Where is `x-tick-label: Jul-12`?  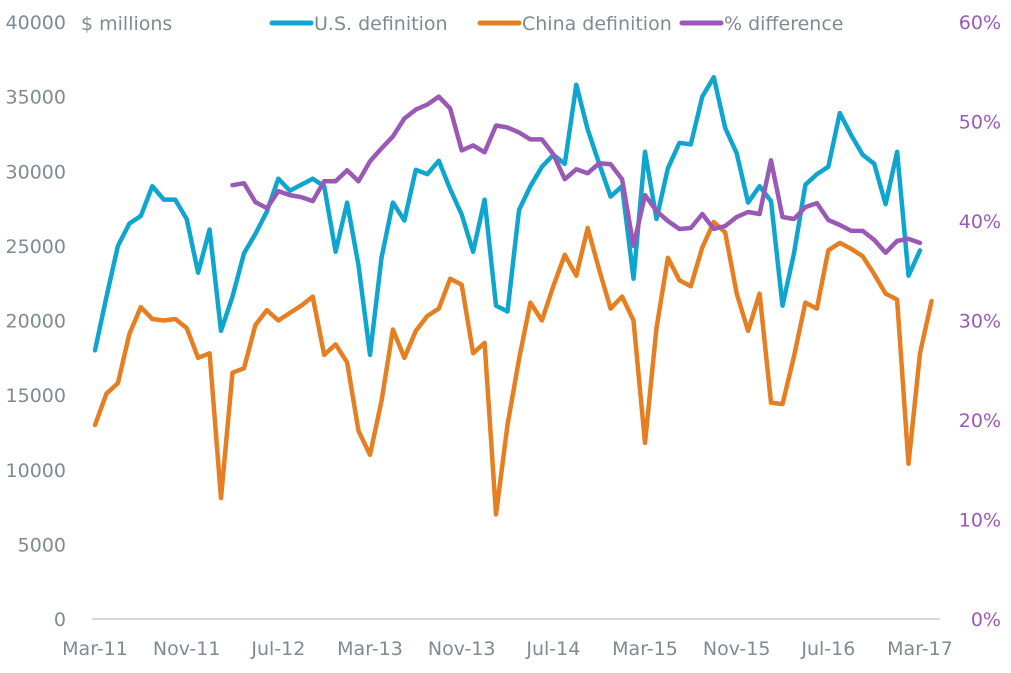
x-tick-label: Jul-12 is located at coordinates (277, 649).